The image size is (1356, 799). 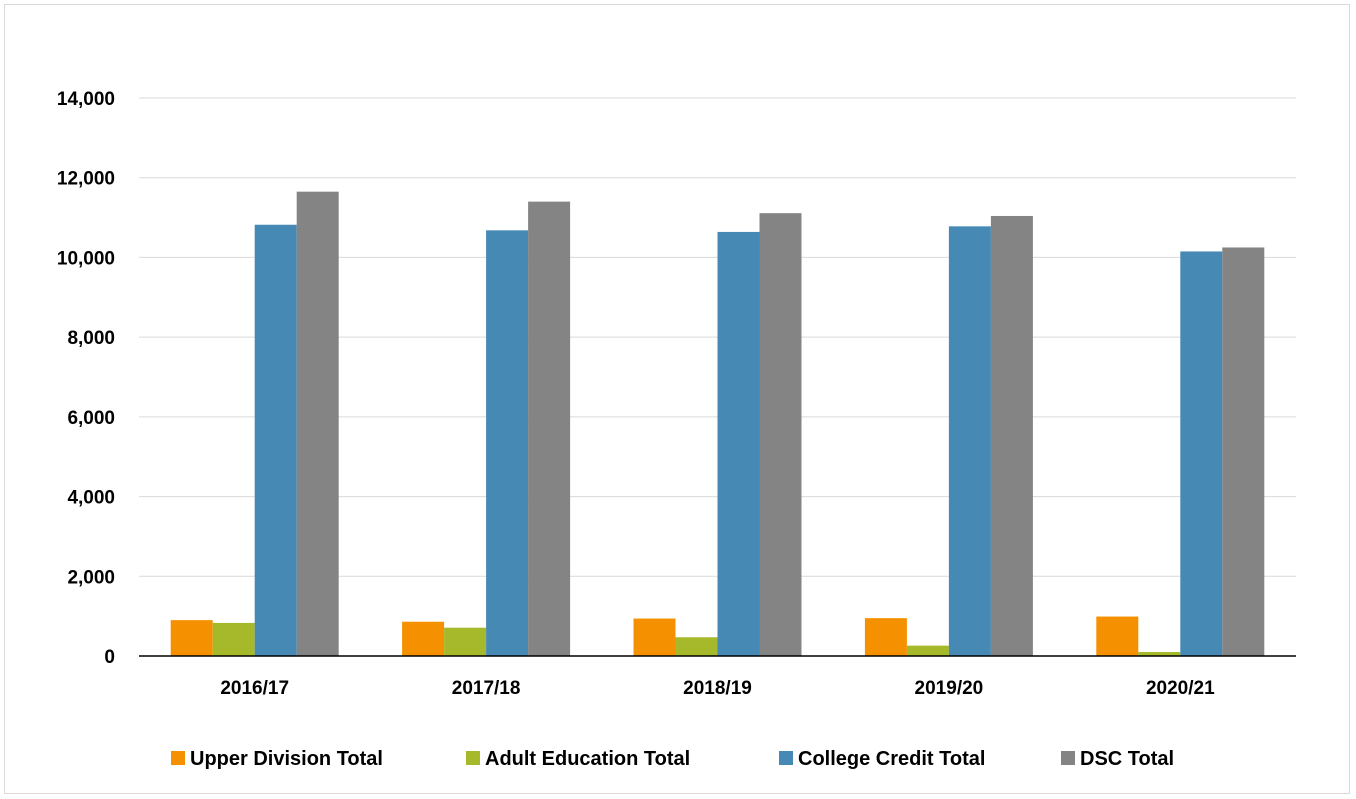 I want to click on x-tick-label: 2017/18, so click(x=486, y=688).